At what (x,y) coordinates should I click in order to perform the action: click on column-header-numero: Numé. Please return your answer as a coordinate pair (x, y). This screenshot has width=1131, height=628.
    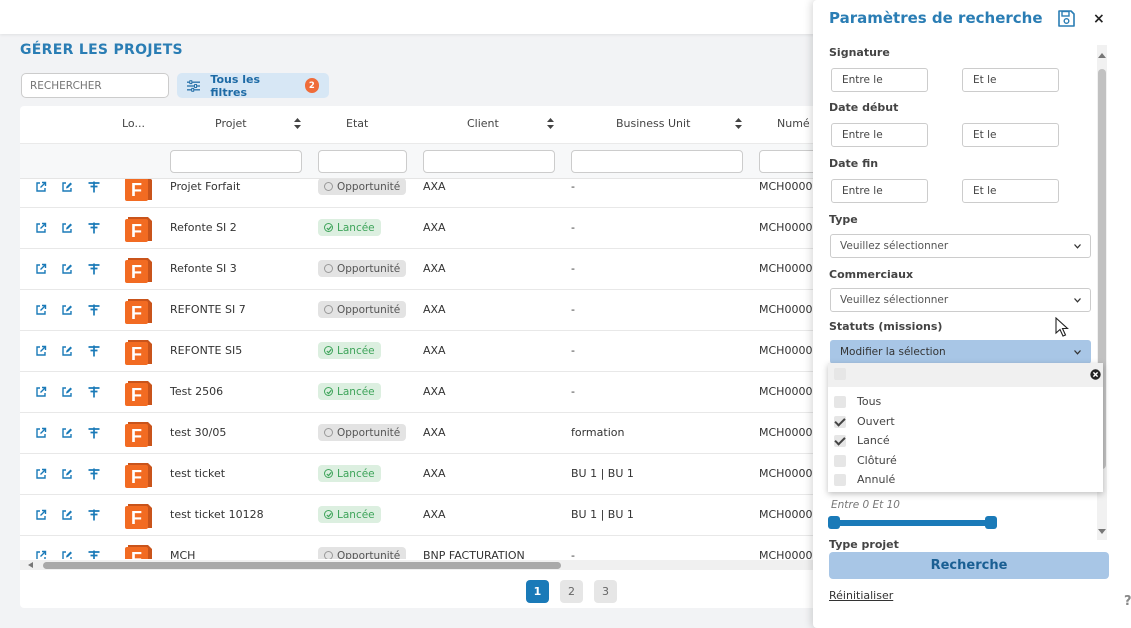
    Looking at the image, I should click on (793, 123).